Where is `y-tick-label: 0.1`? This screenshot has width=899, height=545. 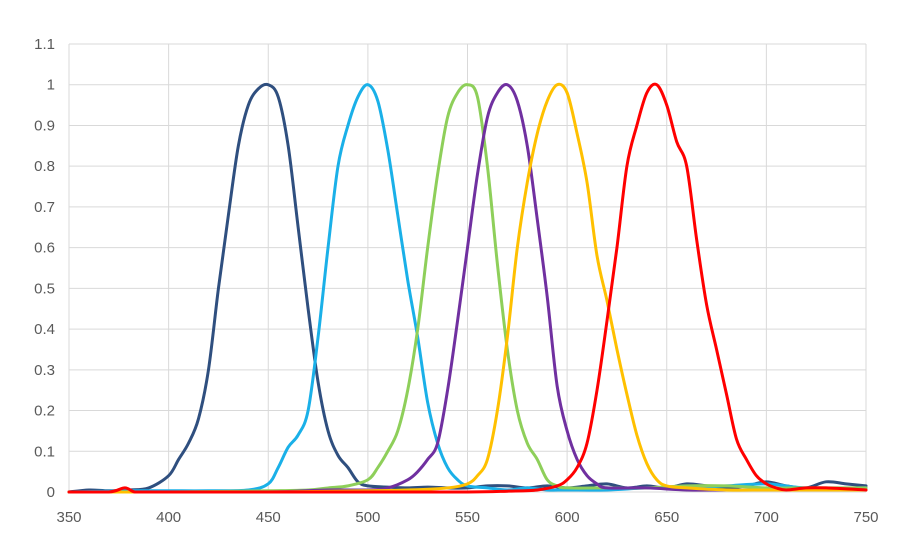 y-tick-label: 0.1 is located at coordinates (44, 451).